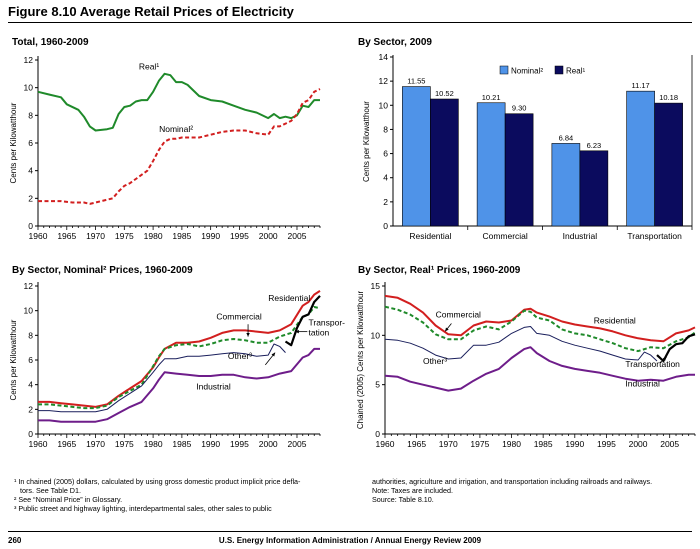  Describe the element at coordinates (566, 185) in the screenshot. I see `bar-nominal-industrial` at that location.